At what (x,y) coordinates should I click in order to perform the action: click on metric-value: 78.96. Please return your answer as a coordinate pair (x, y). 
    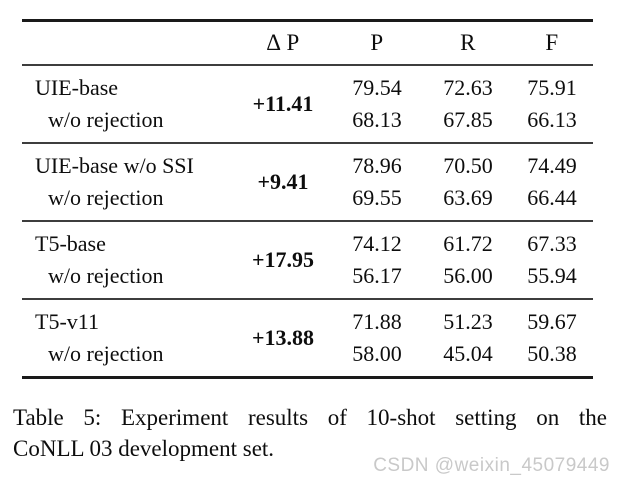
    Looking at the image, I should click on (377, 165).